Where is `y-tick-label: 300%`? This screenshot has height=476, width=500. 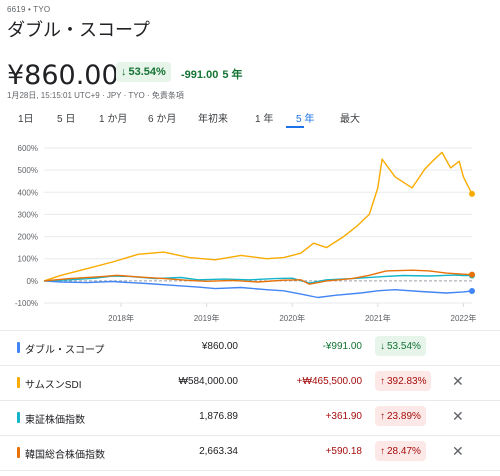
y-tick-label: 300% is located at coordinates (28, 214).